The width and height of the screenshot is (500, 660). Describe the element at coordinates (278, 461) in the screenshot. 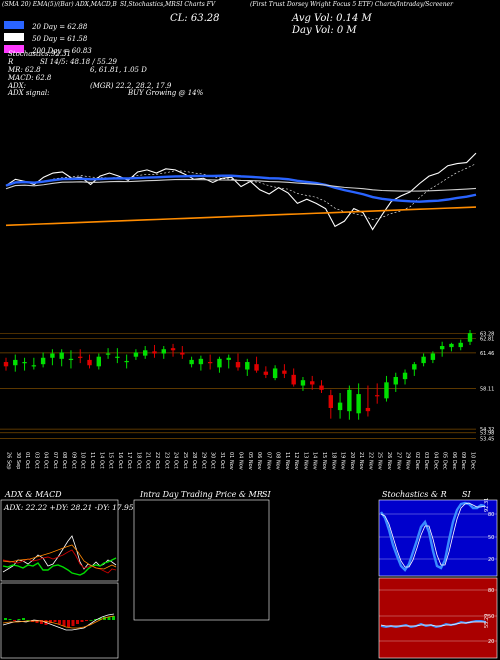

I see `date-tick-label: 08 Nov` at that location.